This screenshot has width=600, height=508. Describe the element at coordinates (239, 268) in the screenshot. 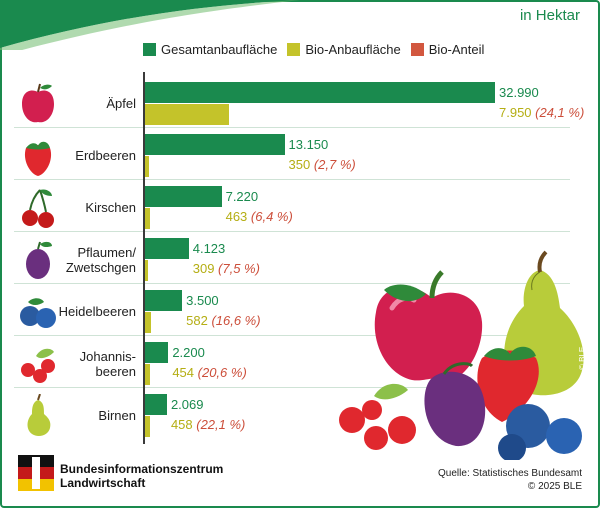

I see `value-share: (7,5 %)` at that location.